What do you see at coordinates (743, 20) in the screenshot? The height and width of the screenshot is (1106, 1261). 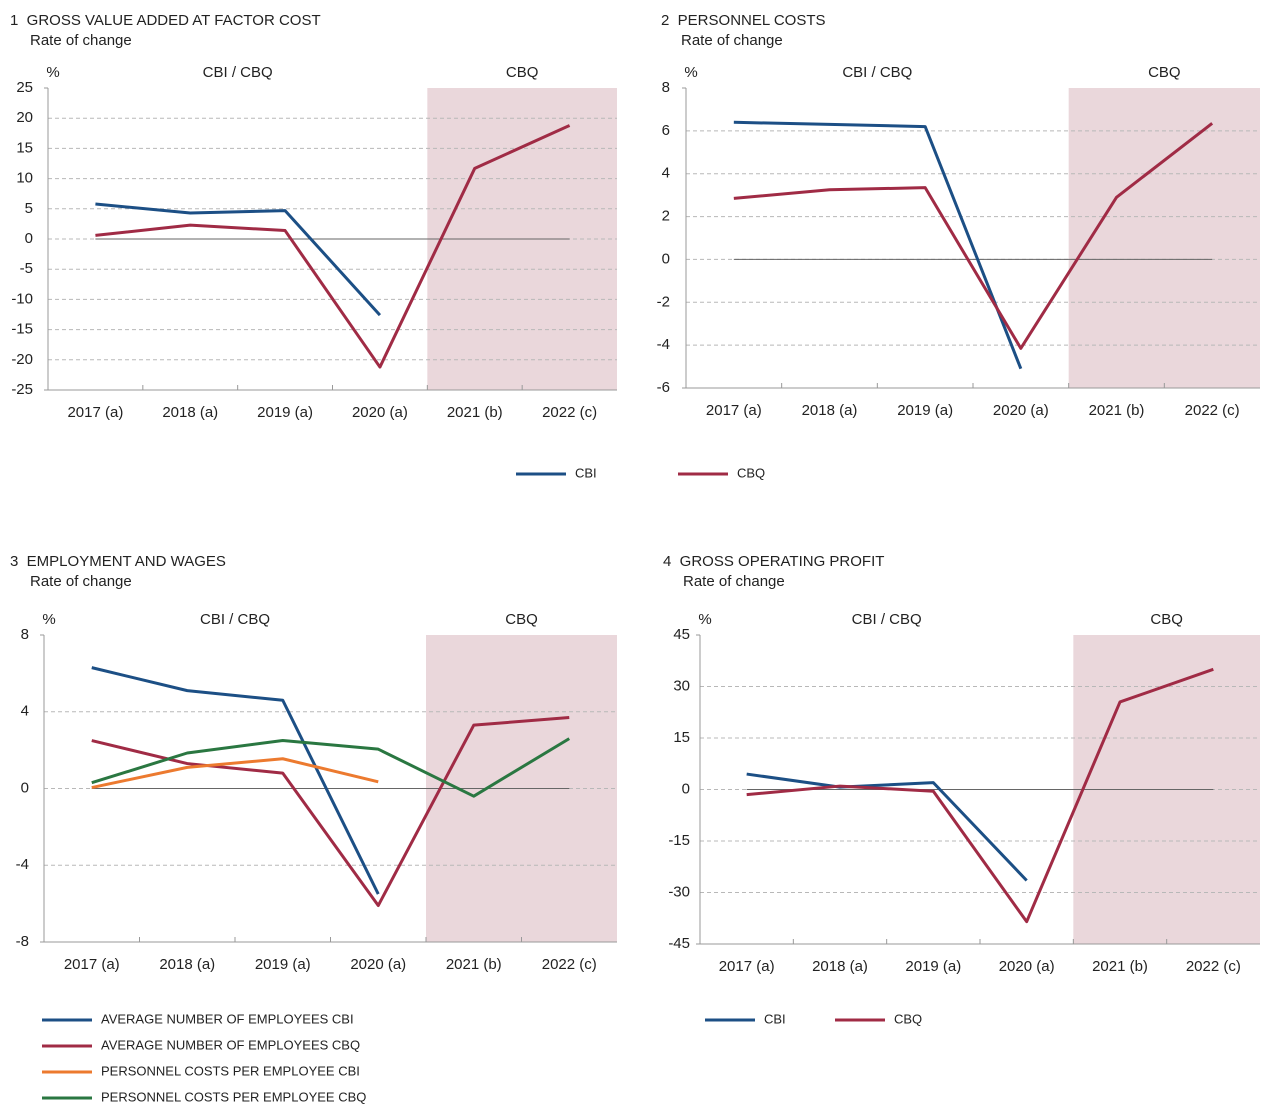 I see `title: 2 PERSONNEL COSTS` at bounding box center [743, 20].